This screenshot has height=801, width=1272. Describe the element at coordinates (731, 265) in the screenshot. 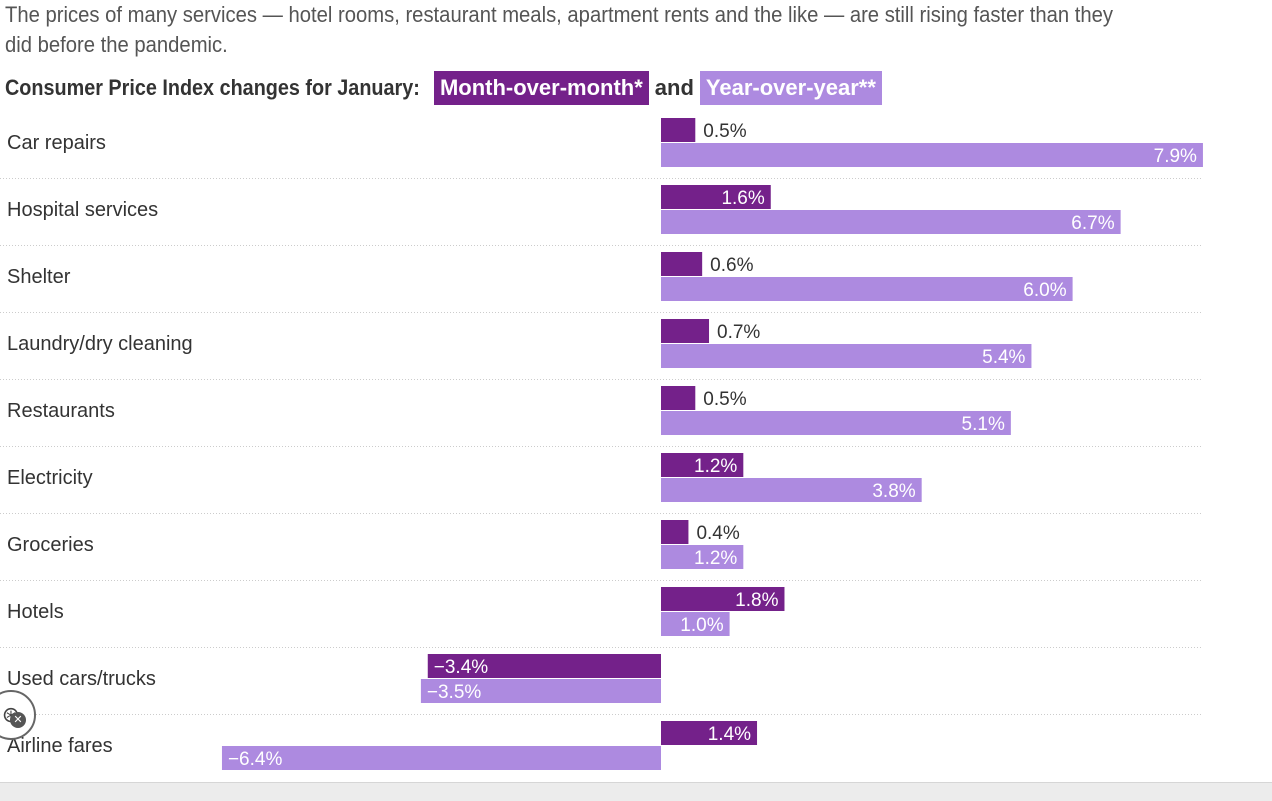

I see `month-over-month-value-label: 0.6%` at that location.